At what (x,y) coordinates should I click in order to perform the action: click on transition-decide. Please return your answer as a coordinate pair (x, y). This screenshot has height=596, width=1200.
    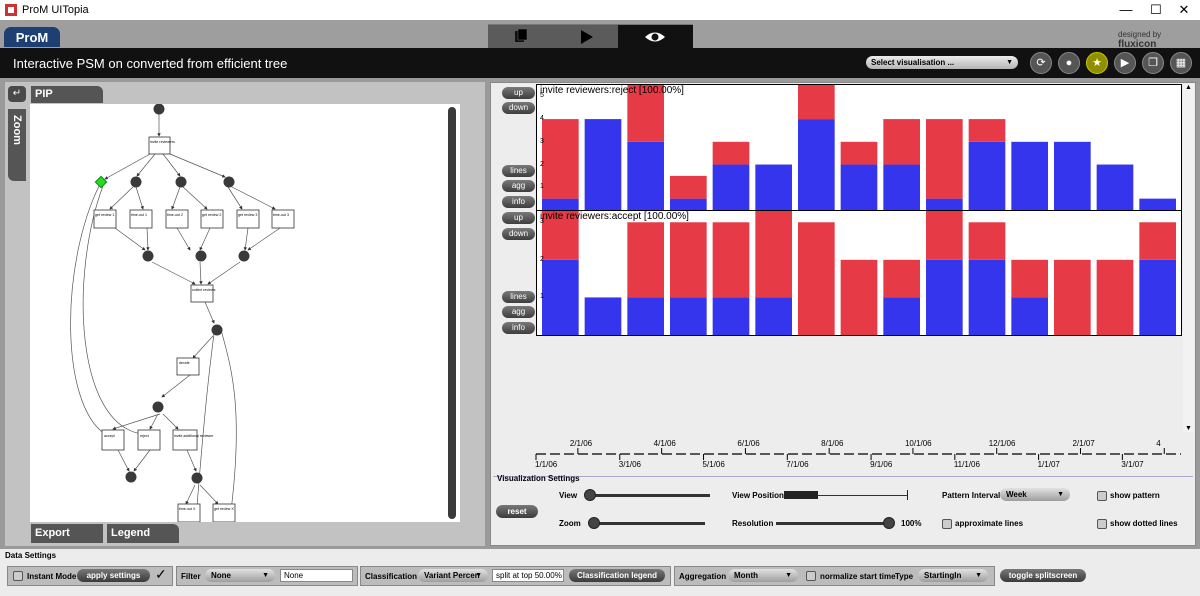
    Looking at the image, I should click on (188, 366).